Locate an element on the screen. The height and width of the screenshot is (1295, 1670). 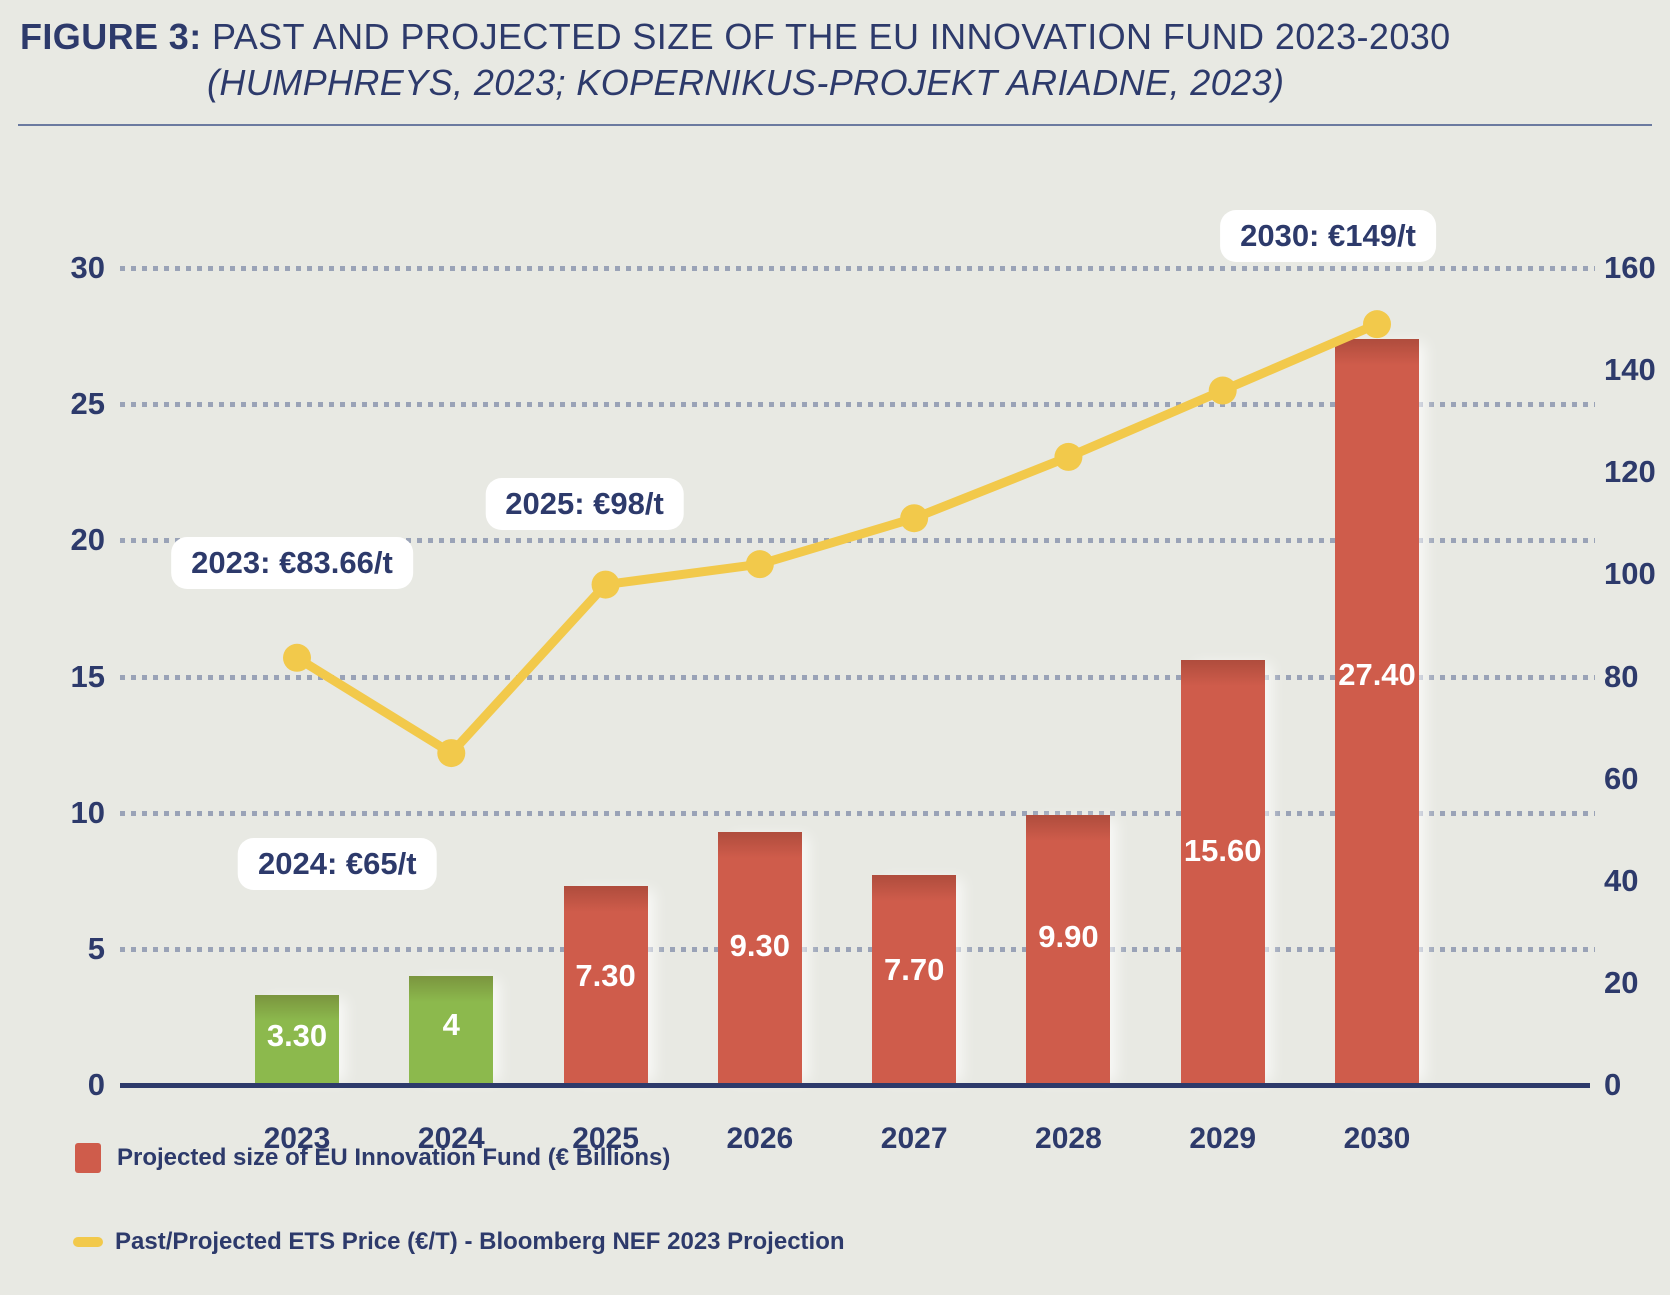
bar-2024 is located at coordinates (451, 1030).